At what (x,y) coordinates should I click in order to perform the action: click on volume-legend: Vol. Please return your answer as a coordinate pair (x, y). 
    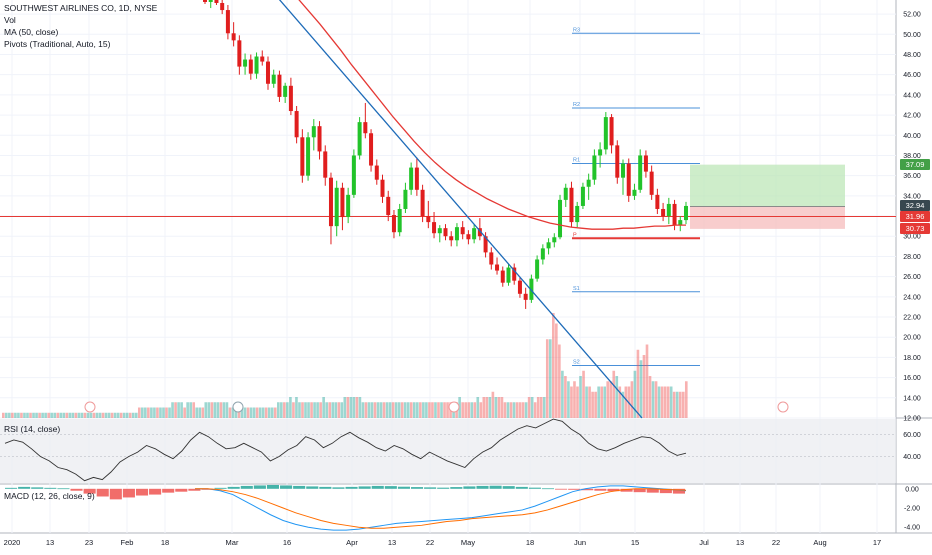
    Looking at the image, I should click on (10, 20).